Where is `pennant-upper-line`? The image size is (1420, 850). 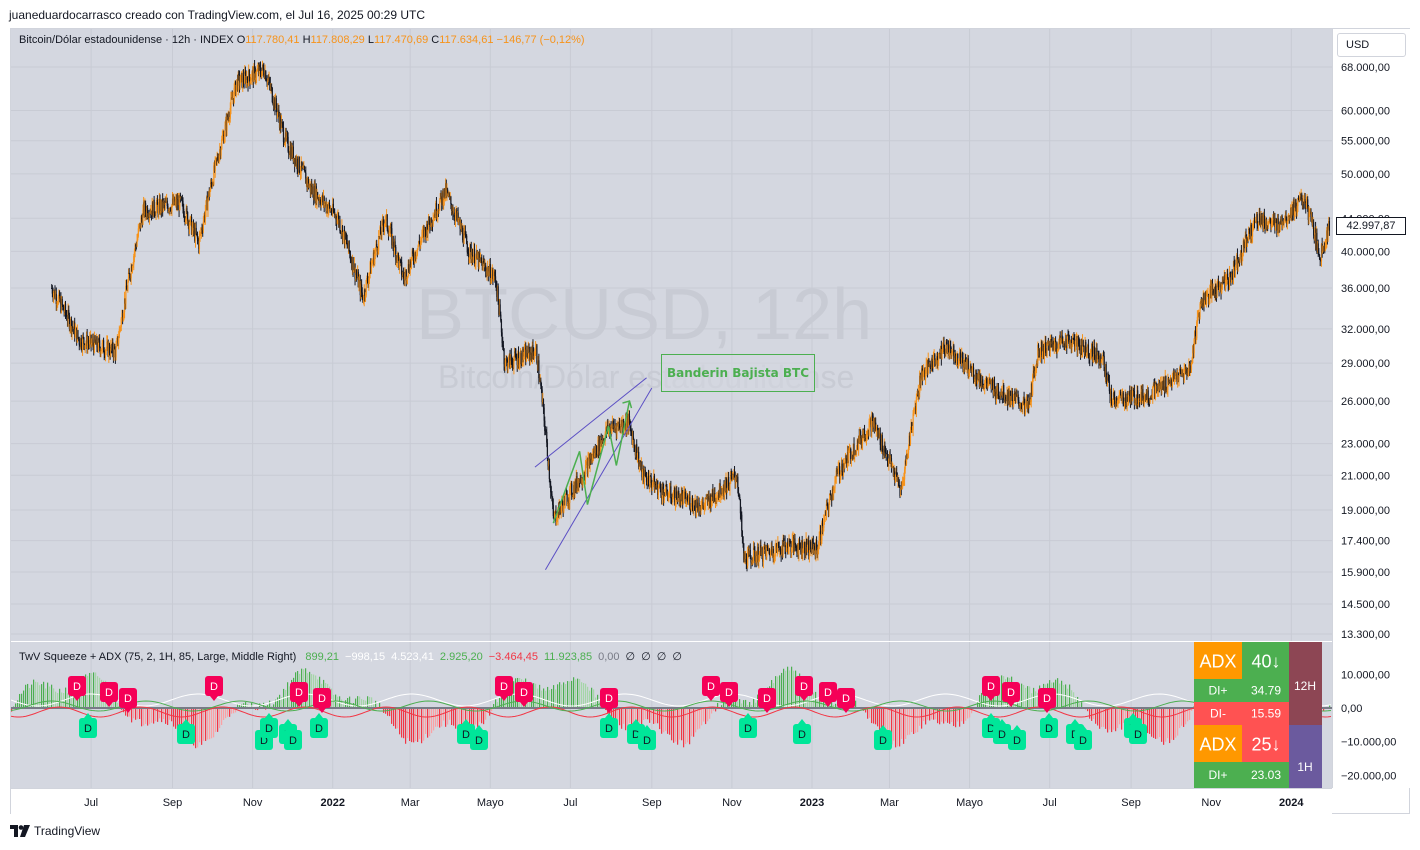 pennant-upper-line is located at coordinates (590, 422).